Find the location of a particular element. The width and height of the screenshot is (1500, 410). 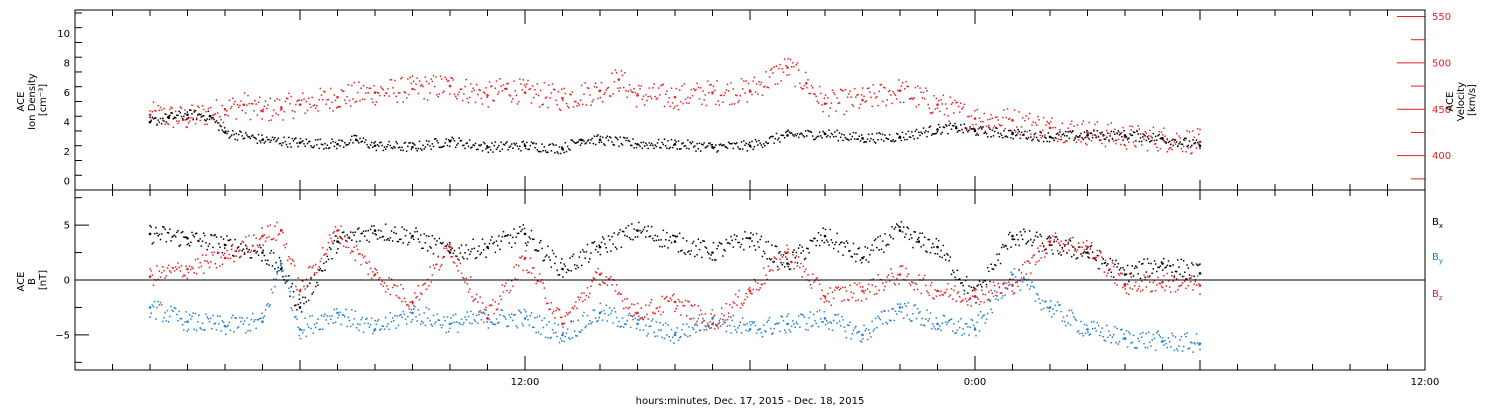

series-bx-sample is located at coordinates (337, 241).